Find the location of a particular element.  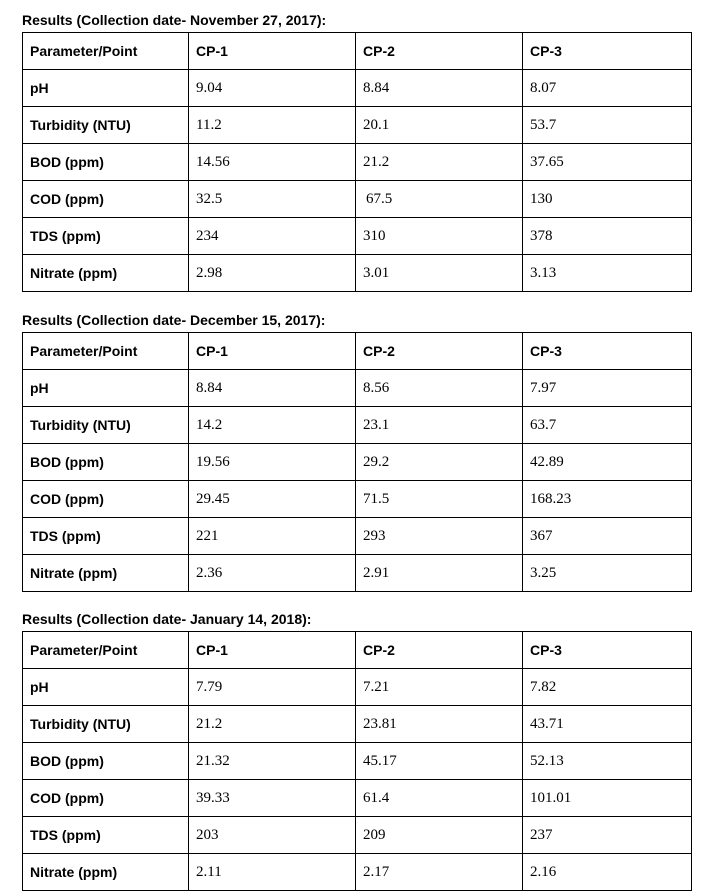

table-row: TDS (ppm) 234 310 378 is located at coordinates (357, 236).